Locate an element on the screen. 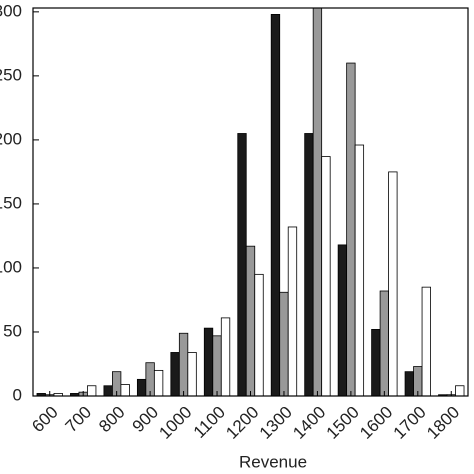  y-tick-label: 300 is located at coordinates (11, 10).